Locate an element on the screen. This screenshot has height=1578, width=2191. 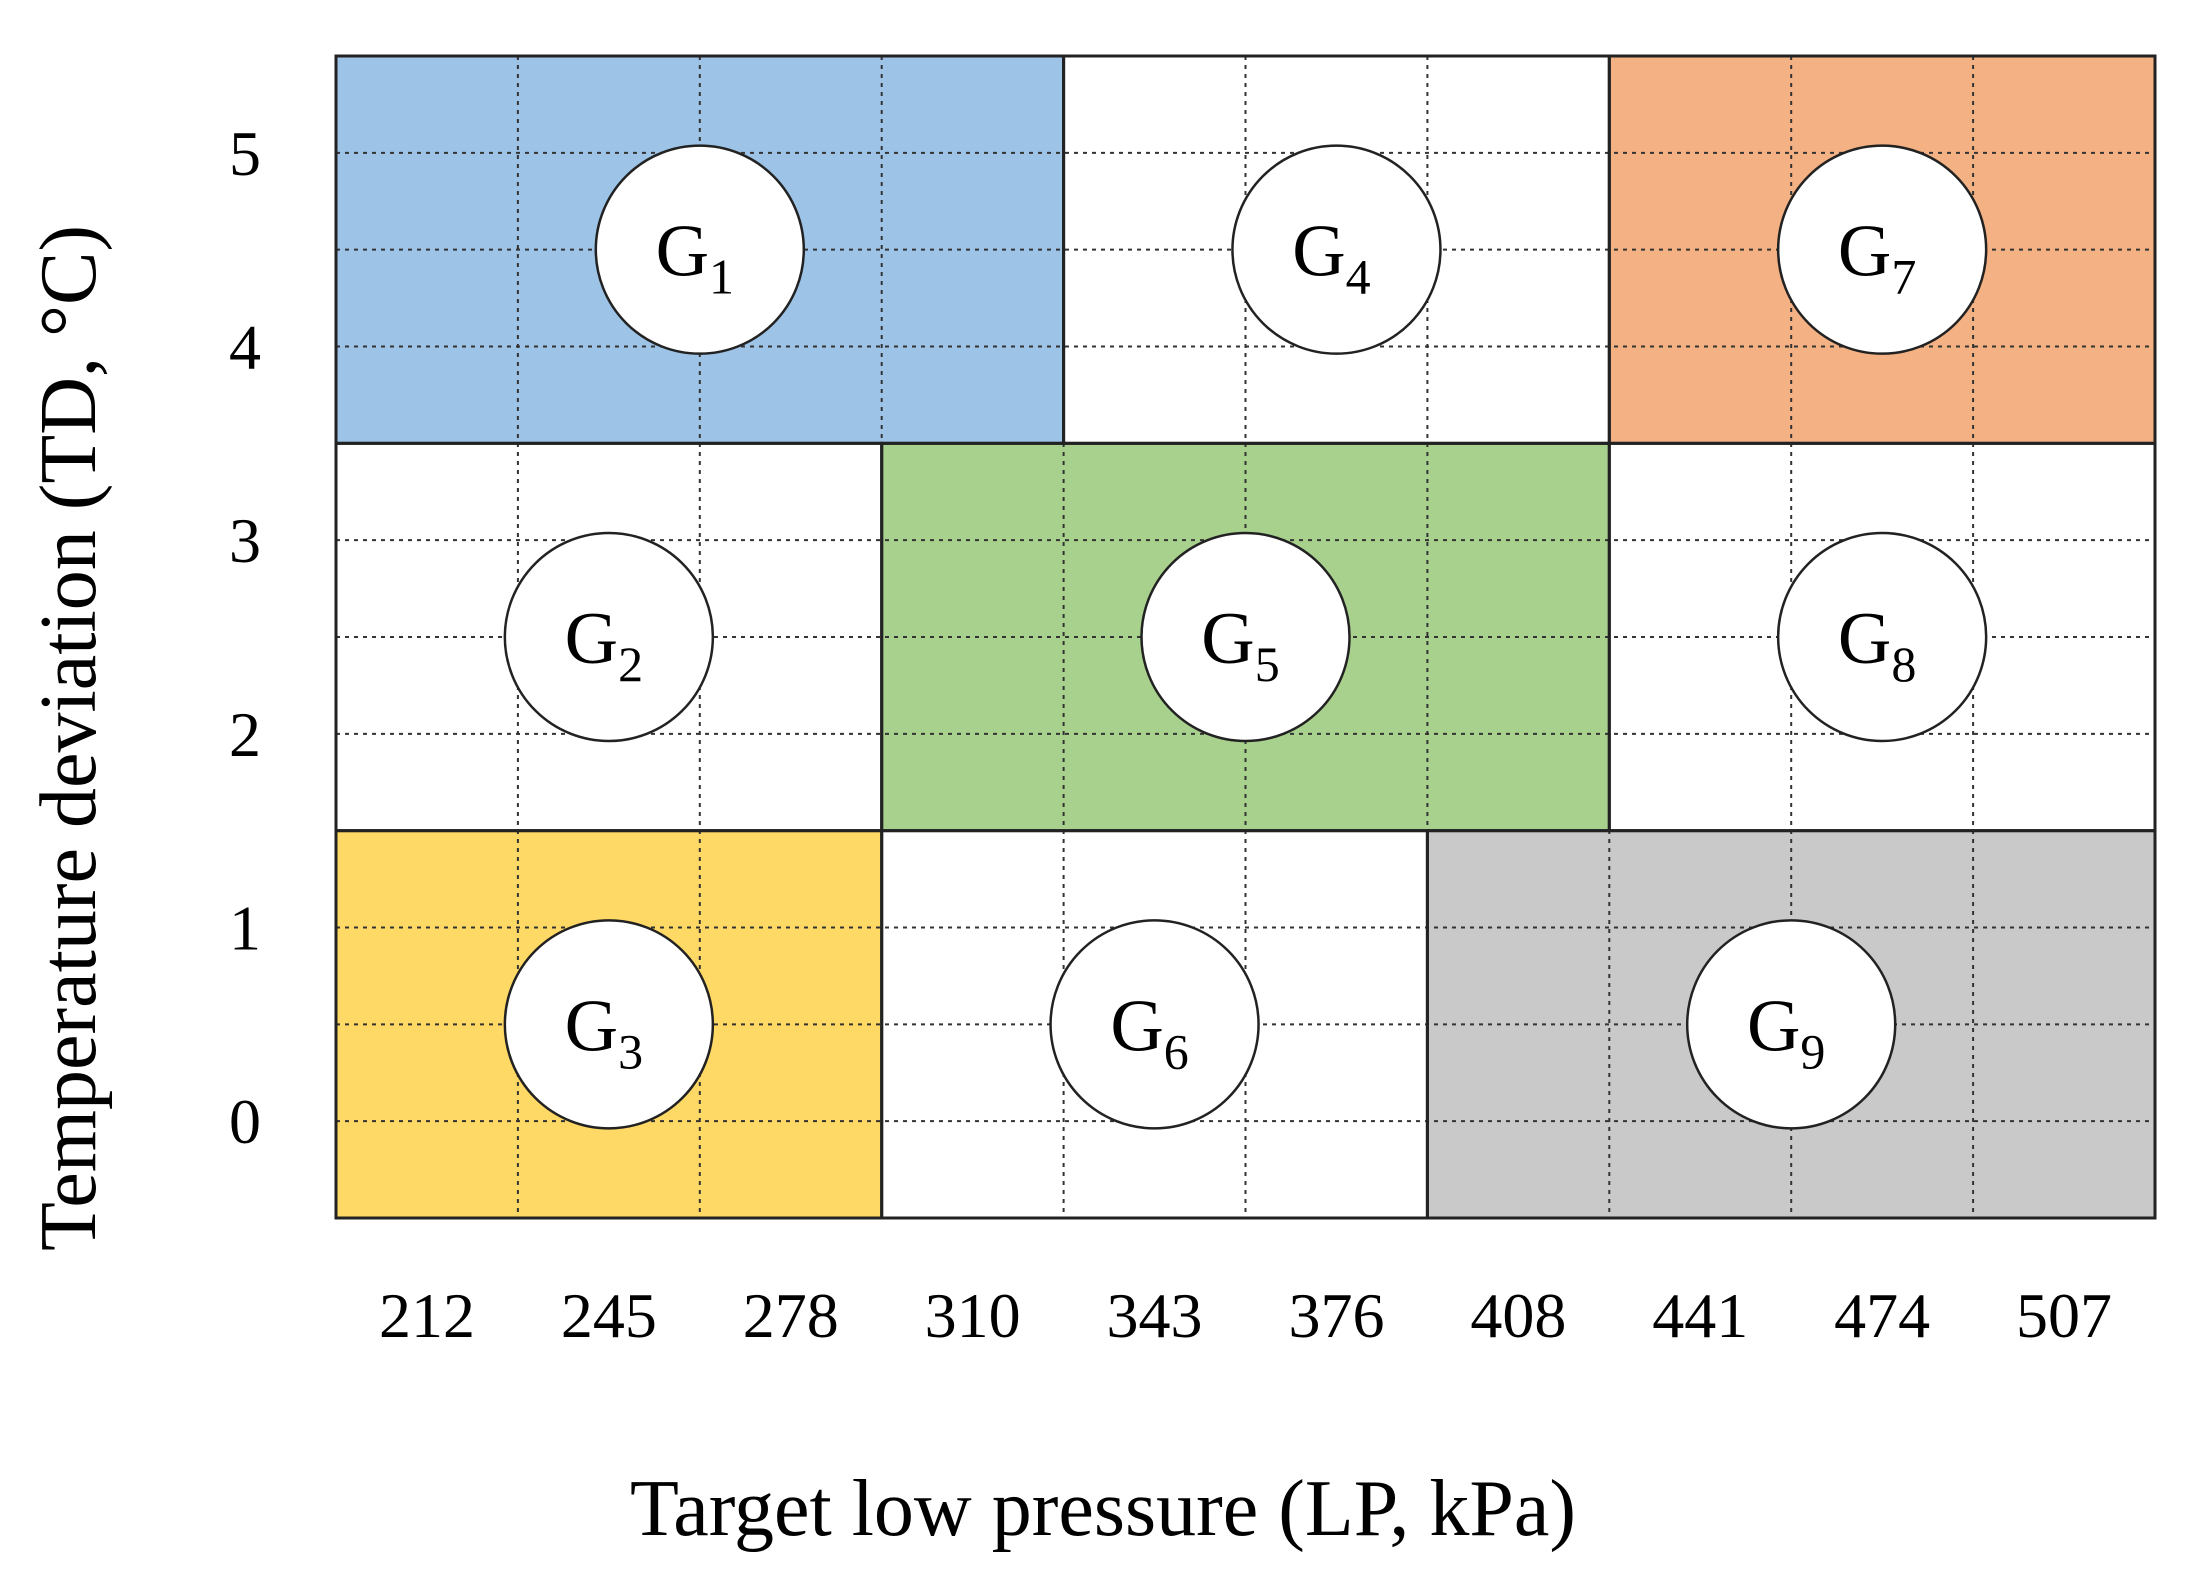
badge-g4: G4 is located at coordinates (1336, 249).